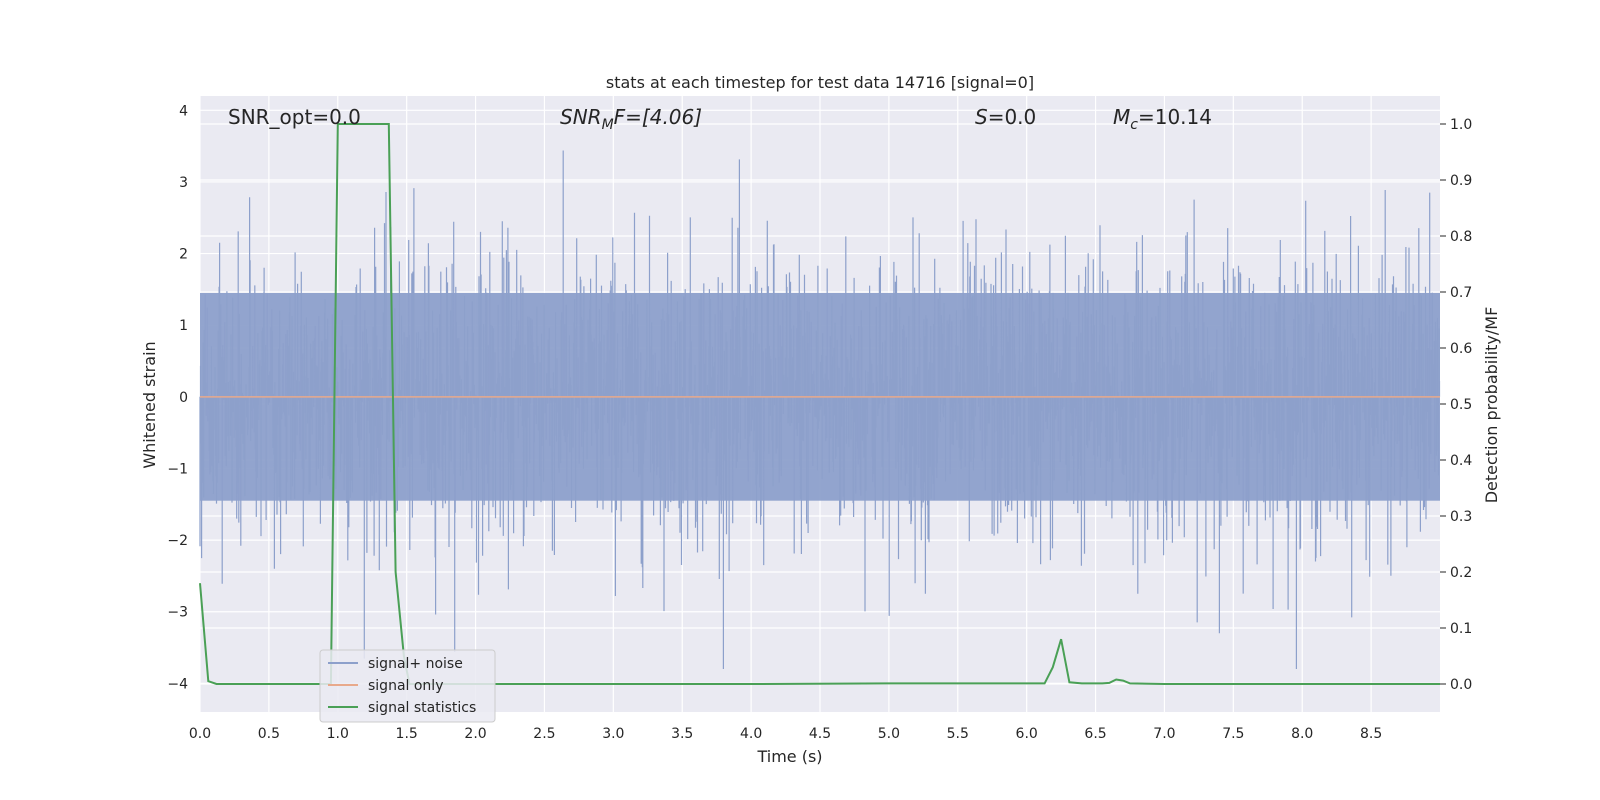 The image size is (1600, 800). I want to click on x-axis-label: Time (s), so click(789, 756).